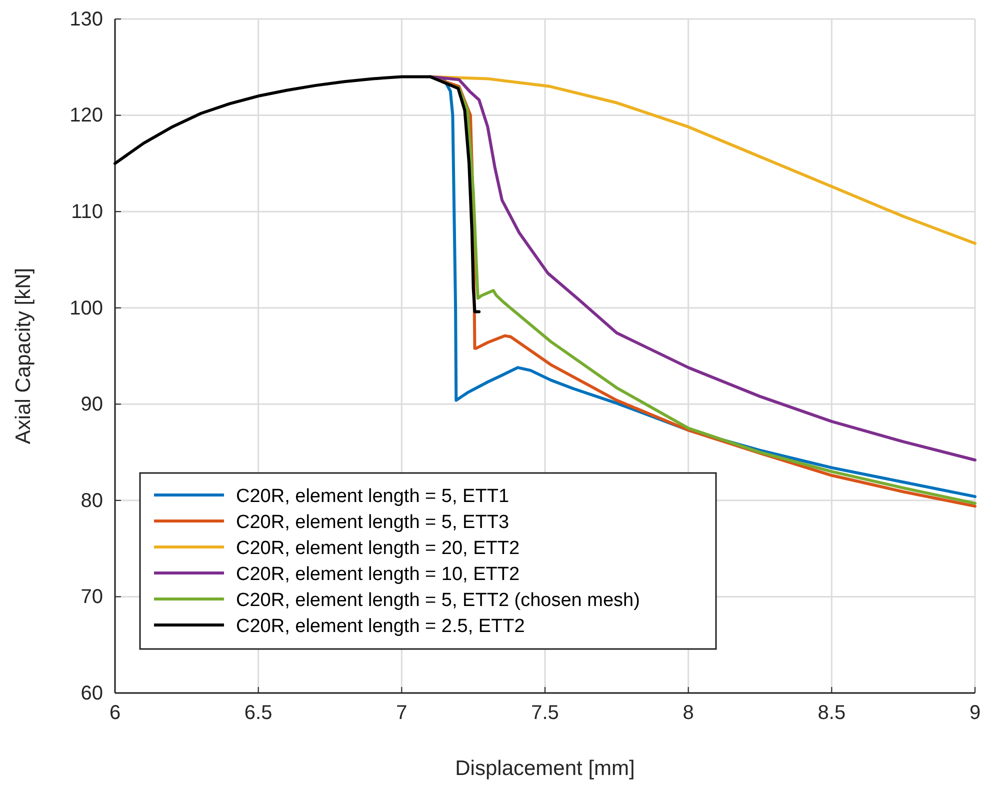  Describe the element at coordinates (545, 768) in the screenshot. I see `x-axis-title: Displacement [mm]` at that location.